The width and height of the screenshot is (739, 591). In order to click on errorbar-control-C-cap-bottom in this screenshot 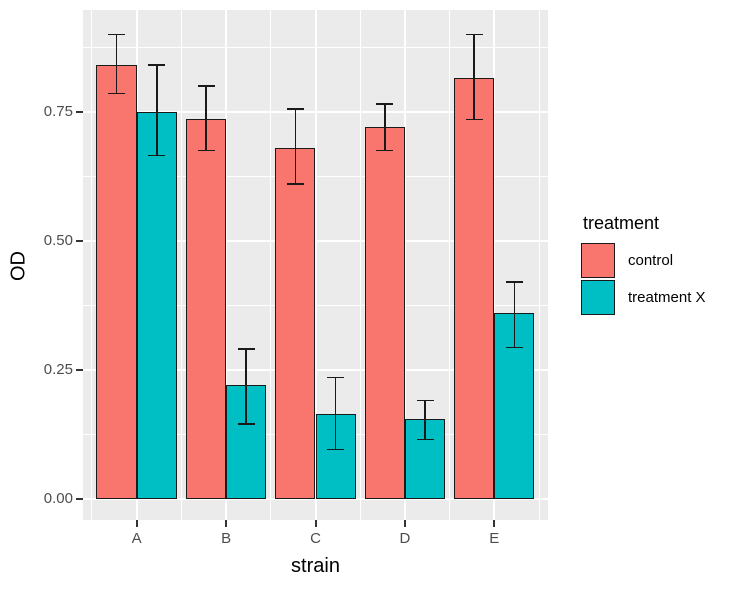, I will do `click(295, 184)`.